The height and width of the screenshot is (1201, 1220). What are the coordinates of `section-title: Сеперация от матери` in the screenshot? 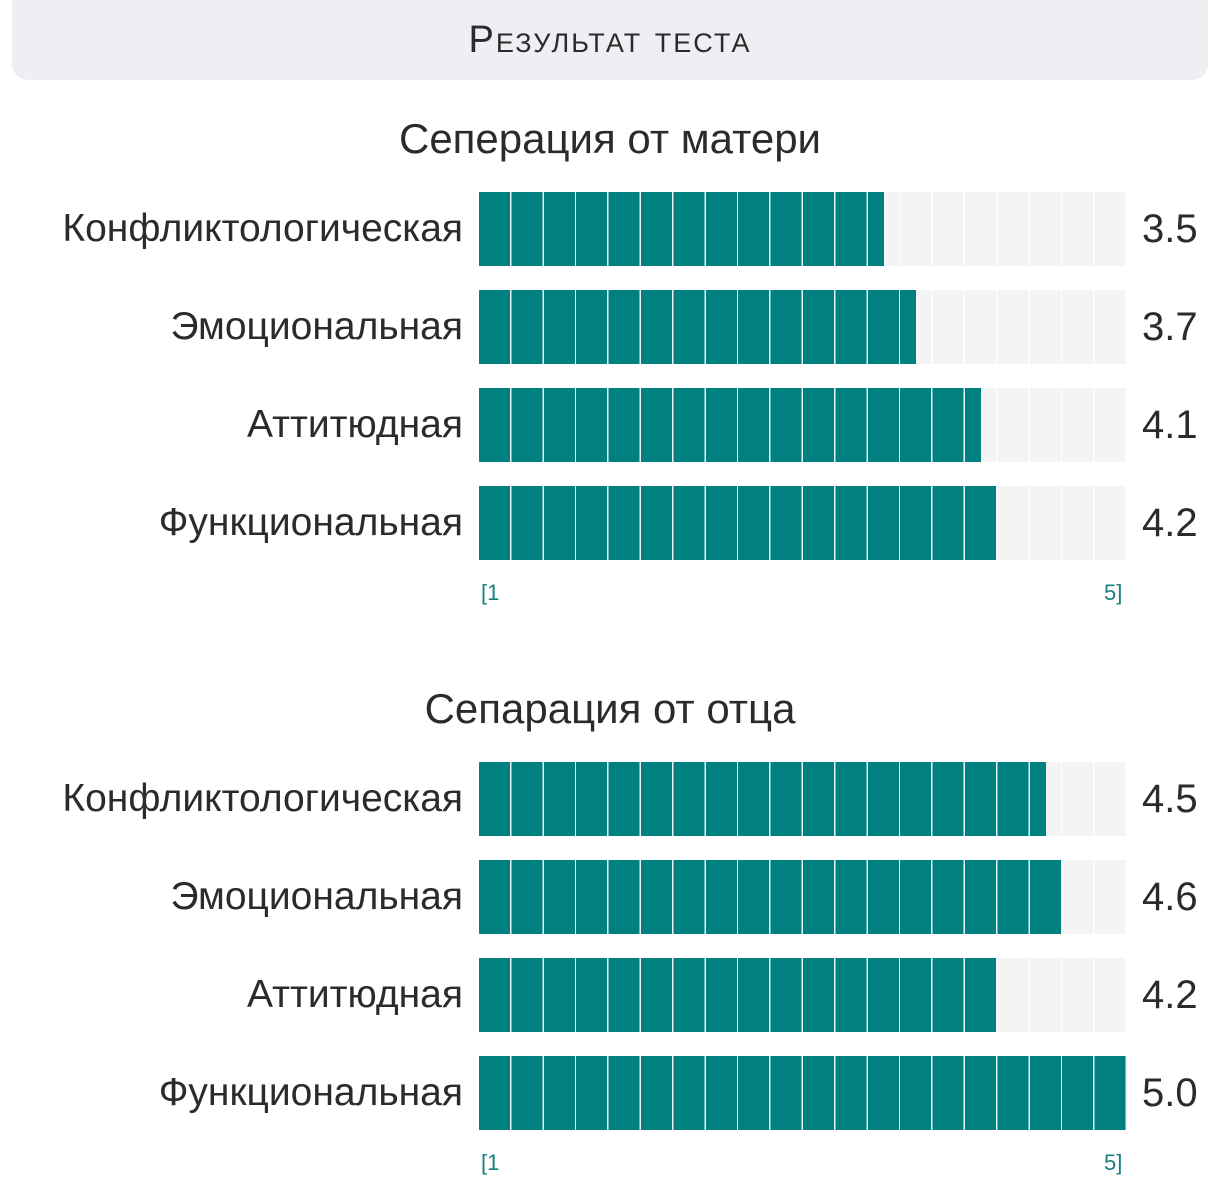 It's located at (610, 138).